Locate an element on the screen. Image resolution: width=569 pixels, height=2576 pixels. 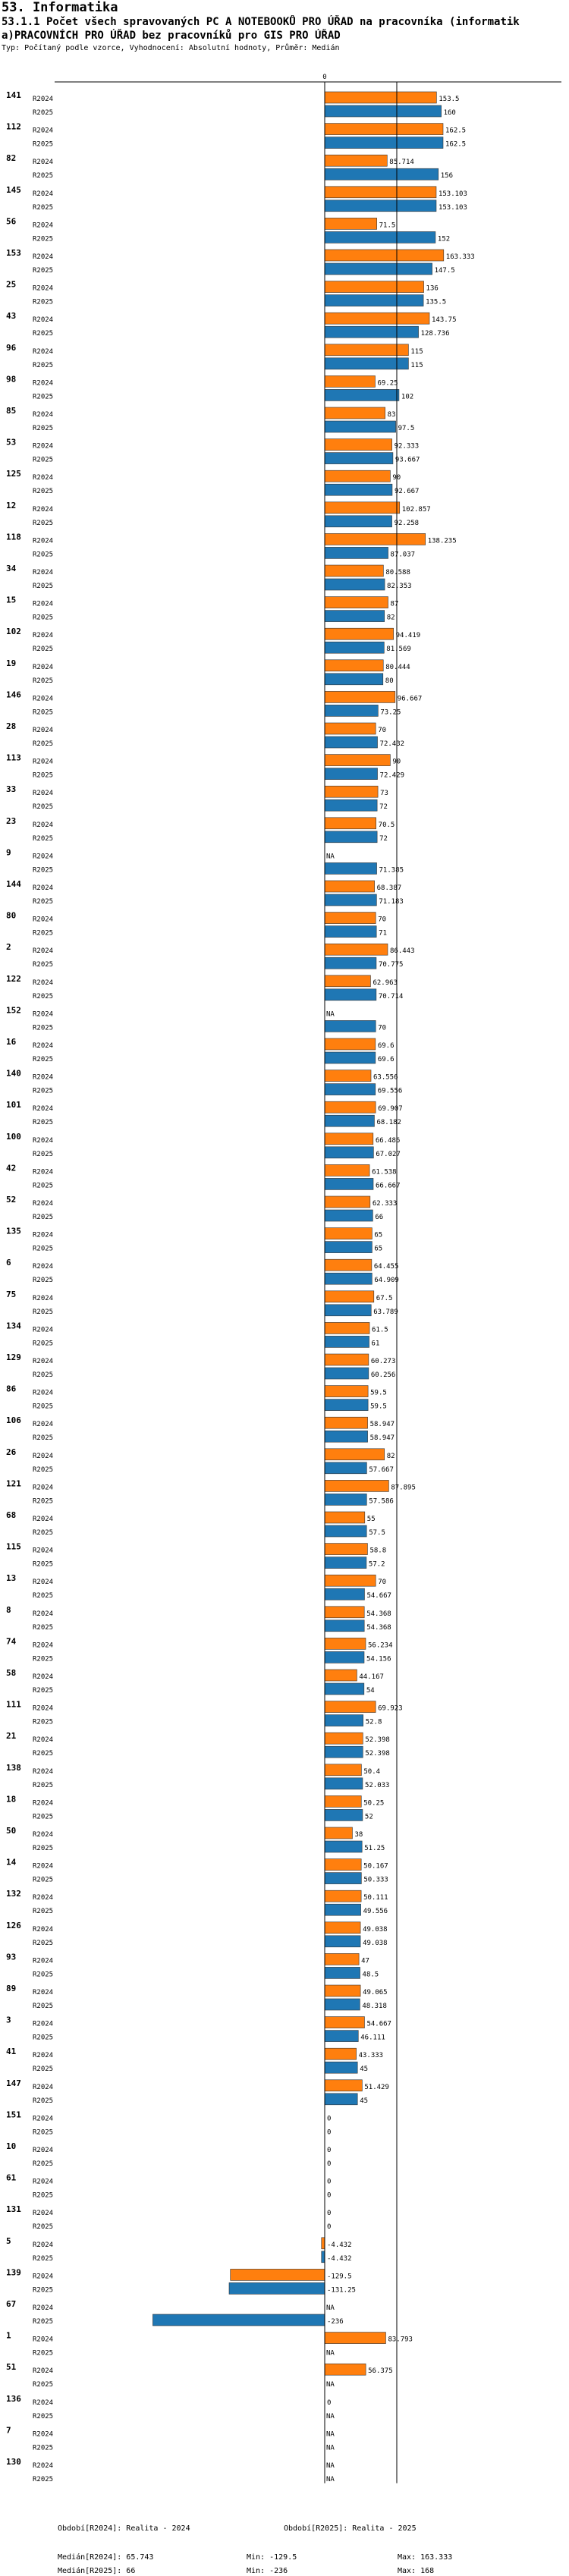
row-id-label: 12 is located at coordinates (11, 505).